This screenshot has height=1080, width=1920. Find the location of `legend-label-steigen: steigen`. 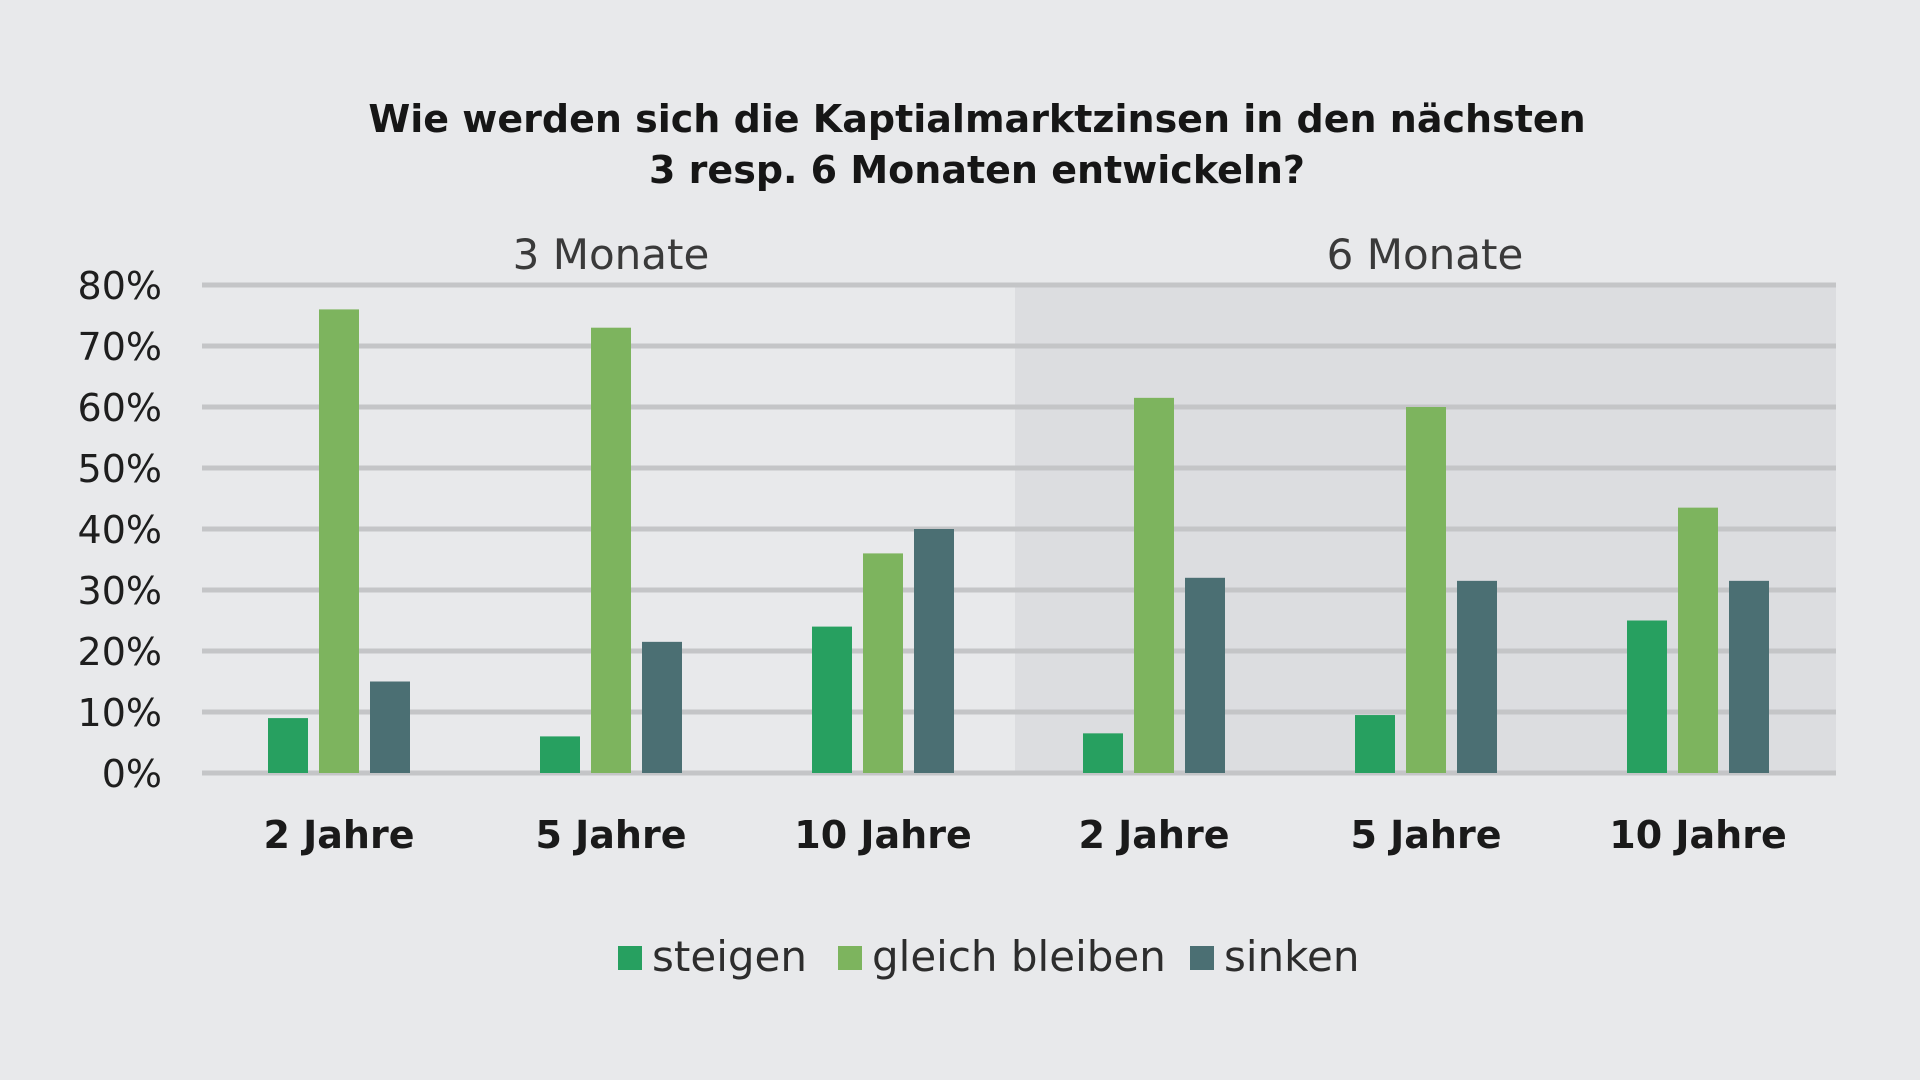

legend-label-steigen: steigen is located at coordinates (729, 956).